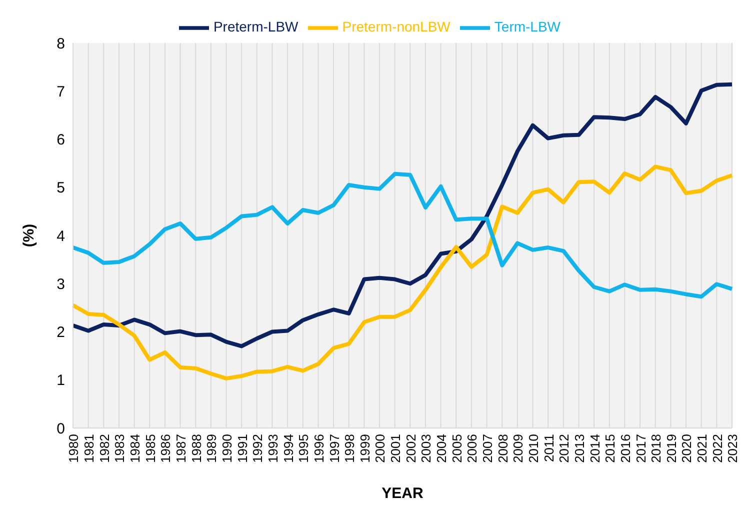 This screenshot has height=516, width=750. What do you see at coordinates (60, 188) in the screenshot?
I see `y-tick-label: 5` at bounding box center [60, 188].